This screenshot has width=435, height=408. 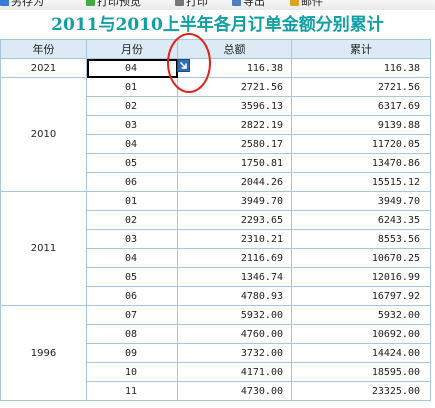 I want to click on mail-icon, so click(x=294, y=3).